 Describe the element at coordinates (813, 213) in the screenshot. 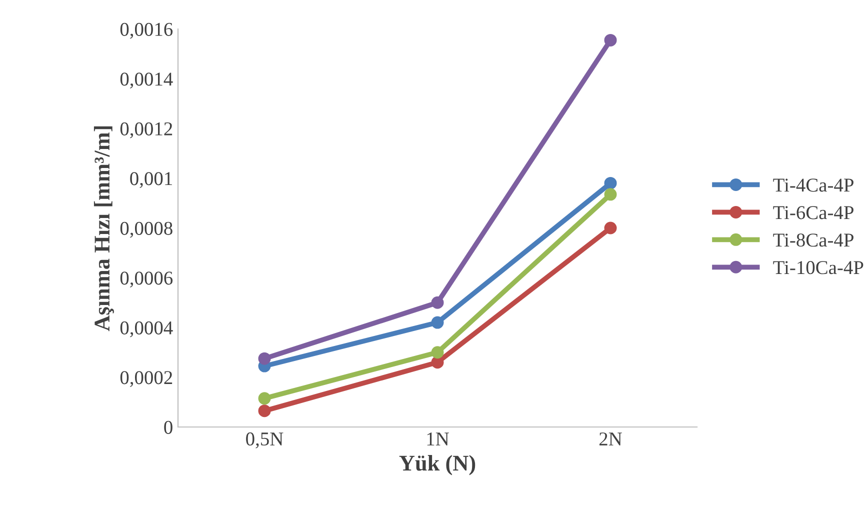

I see `legend-label: Ti-6Ca-4P` at that location.